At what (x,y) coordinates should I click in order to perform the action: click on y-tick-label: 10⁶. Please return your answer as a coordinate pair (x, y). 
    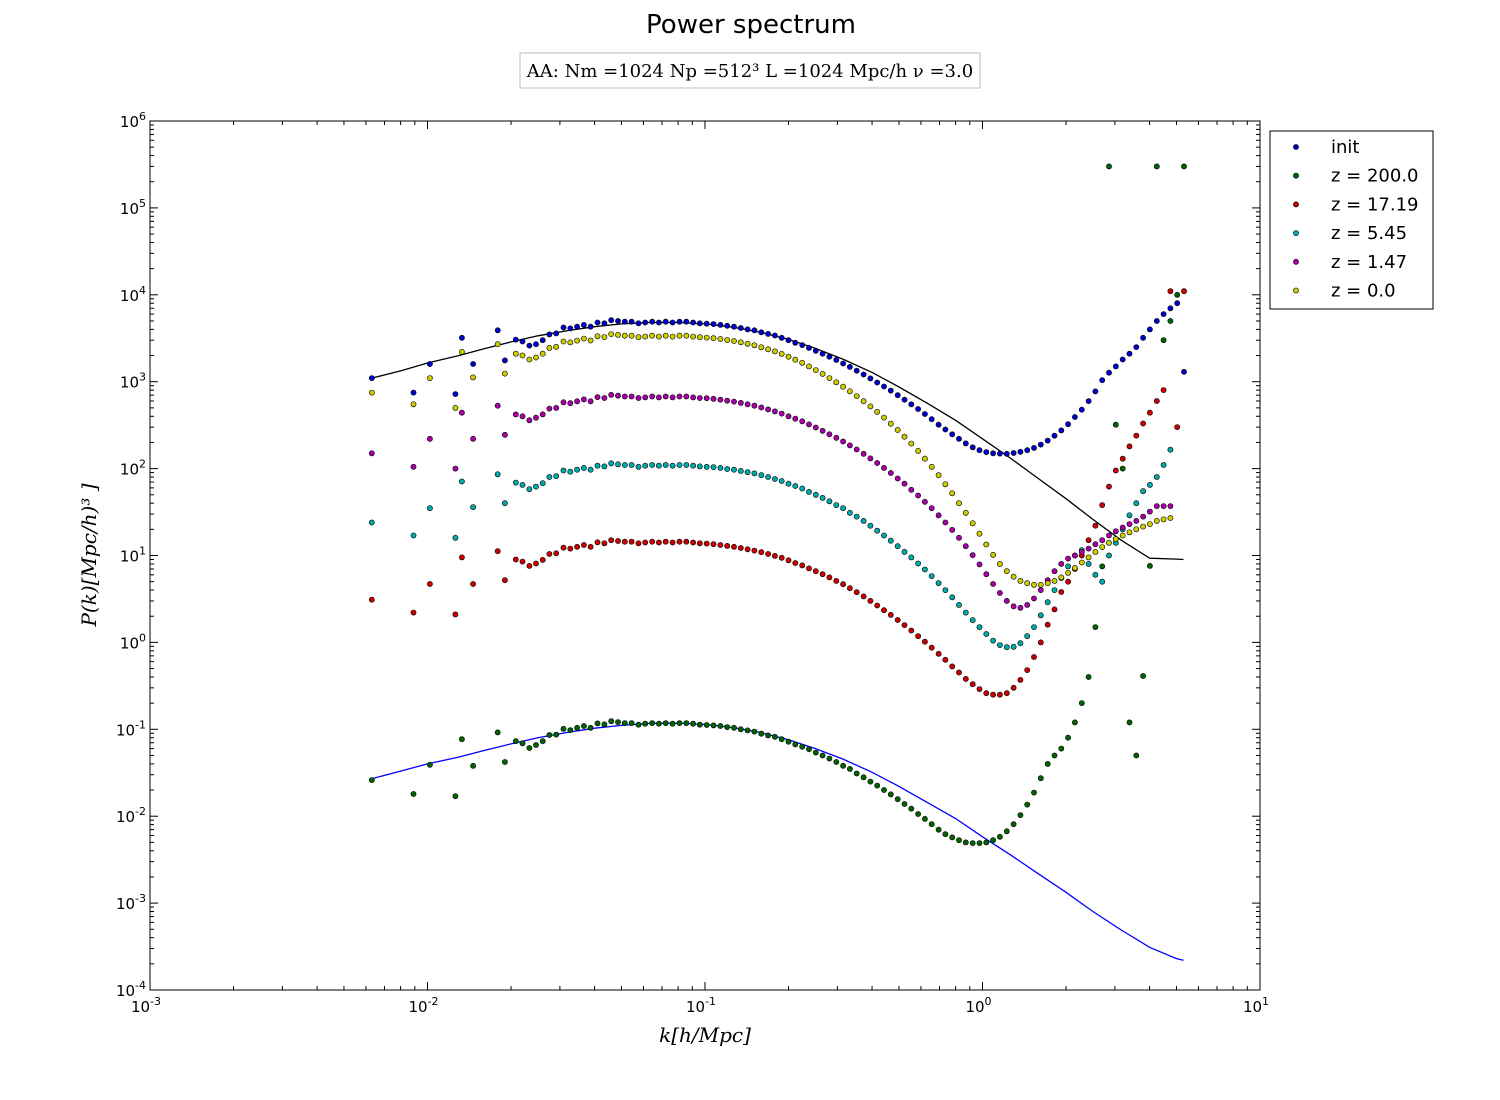
    Looking at the image, I should click on (133, 120).